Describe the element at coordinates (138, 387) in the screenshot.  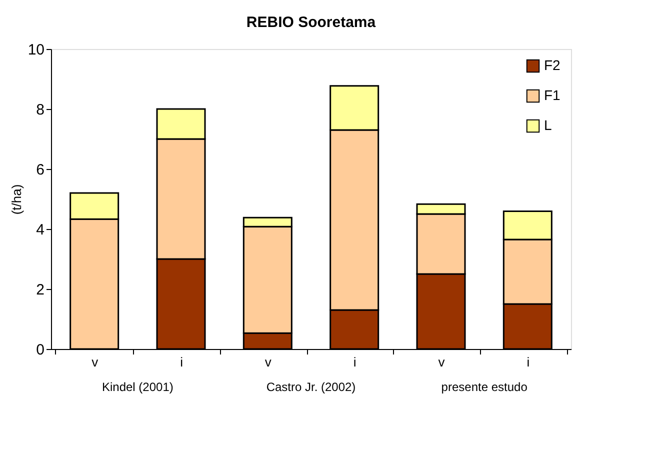
I see `text: Kindel (2001)` at that location.